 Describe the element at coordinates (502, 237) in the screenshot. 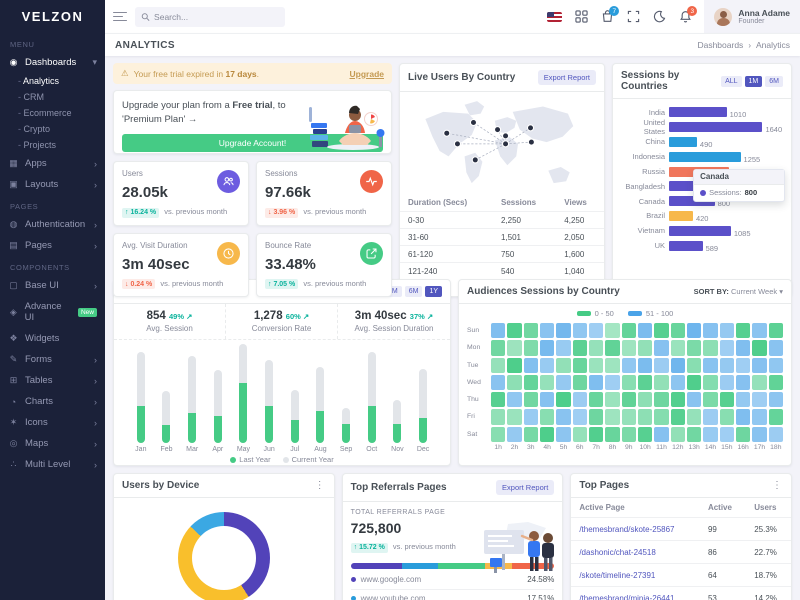

I see `table-row: 31-60 1,501 2,050` at that location.